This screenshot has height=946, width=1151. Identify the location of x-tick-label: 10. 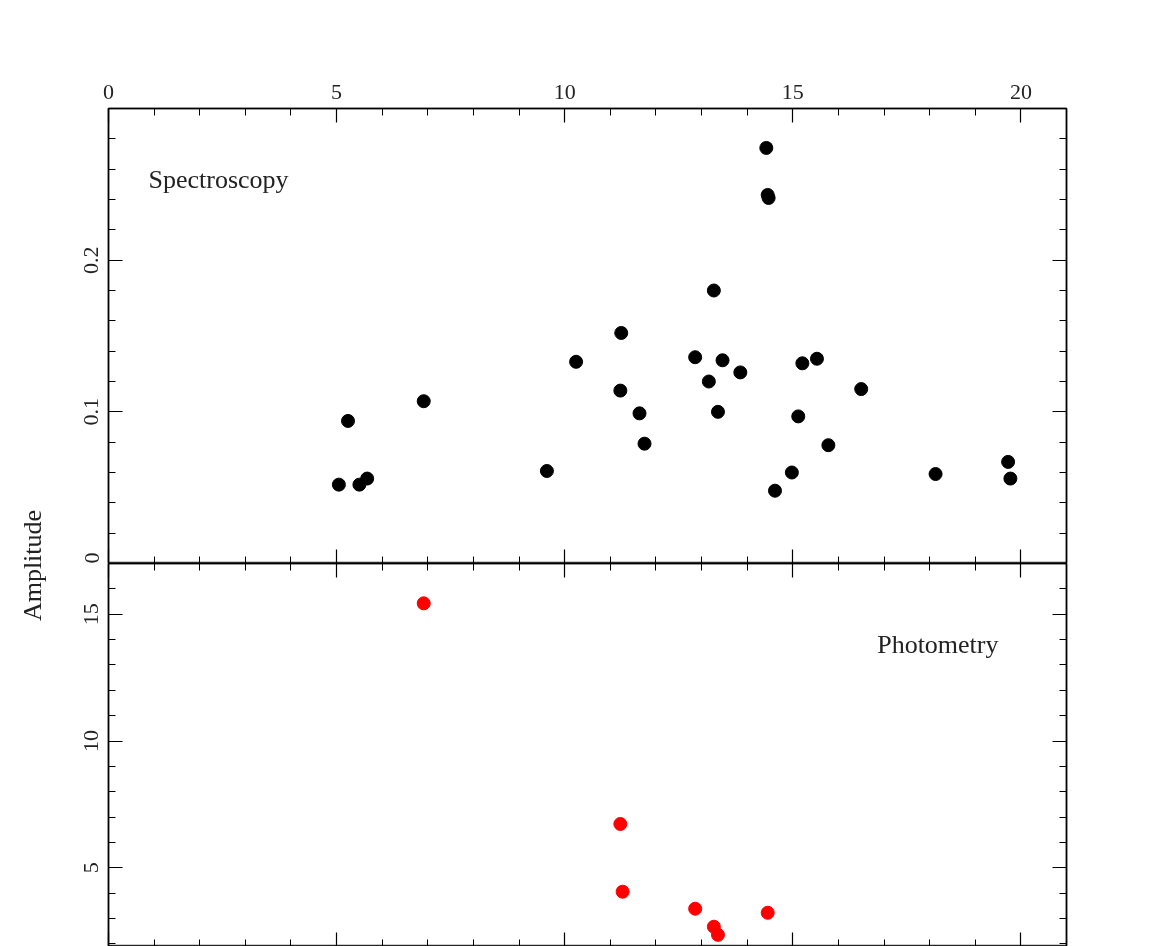
(564, 91).